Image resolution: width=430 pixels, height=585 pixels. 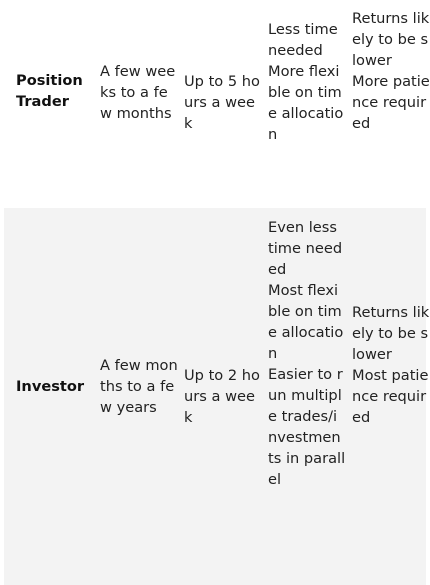 What do you see at coordinates (222, 396) in the screenshot?
I see `time-commitment-cell: Up to 2 hours a week` at bounding box center [222, 396].